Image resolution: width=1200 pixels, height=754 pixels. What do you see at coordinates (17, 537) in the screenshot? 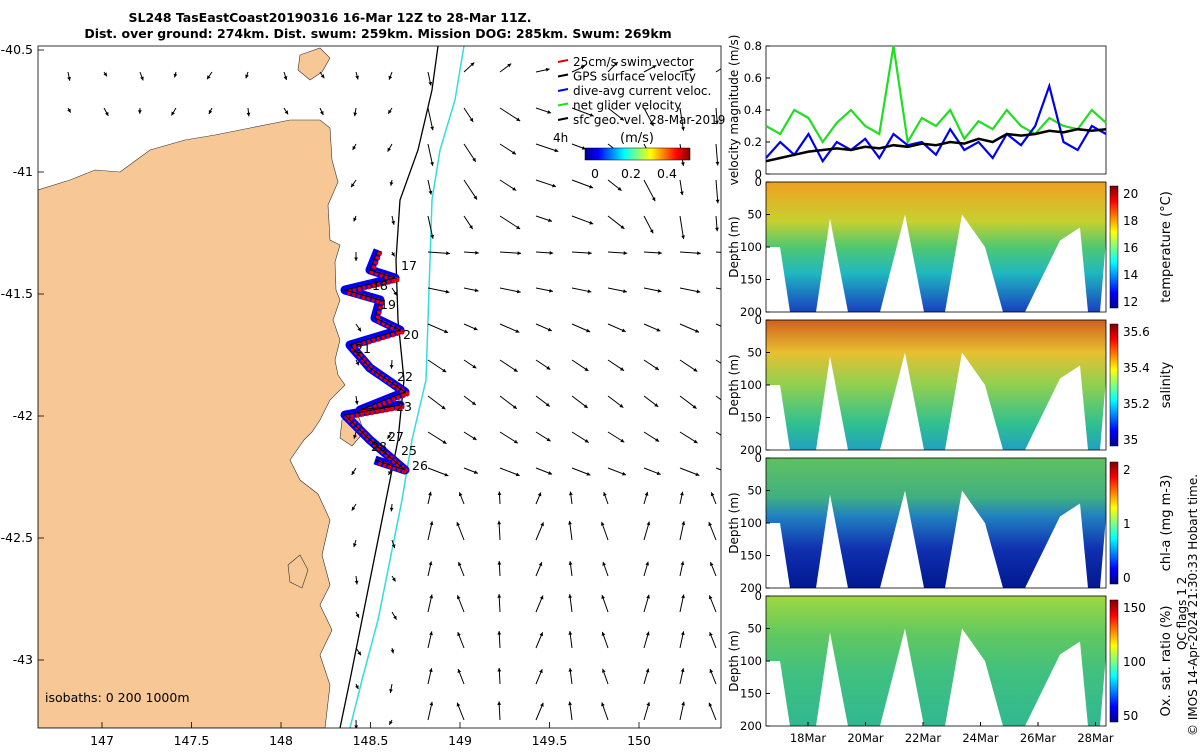
I see `map-y-tick-label: -42.5` at bounding box center [17, 537].